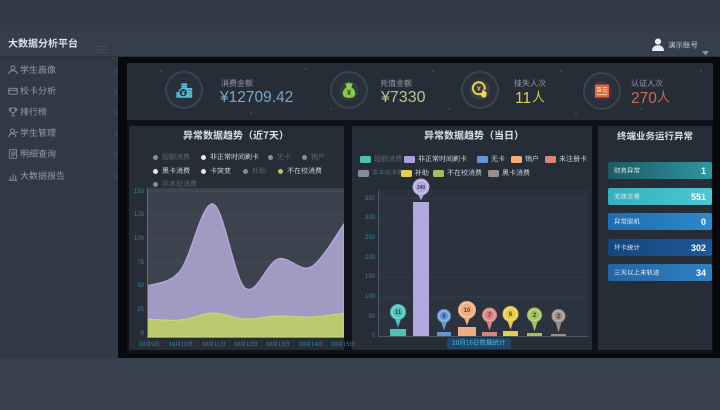  I want to click on svg-text: 340, so click(421, 188).